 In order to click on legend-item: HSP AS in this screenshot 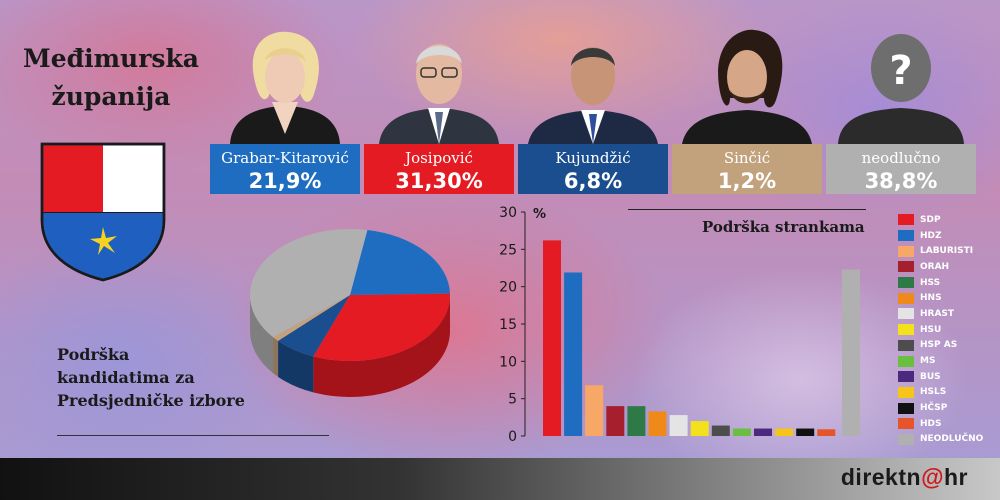, I will do `click(944, 346)`.